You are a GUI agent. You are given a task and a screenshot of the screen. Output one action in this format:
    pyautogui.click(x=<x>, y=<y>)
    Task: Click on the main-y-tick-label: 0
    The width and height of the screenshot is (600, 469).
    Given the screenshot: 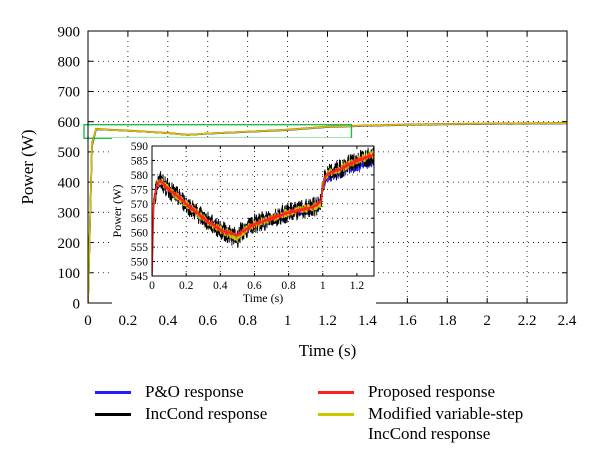 What is the action you would take?
    pyautogui.click(x=77, y=304)
    